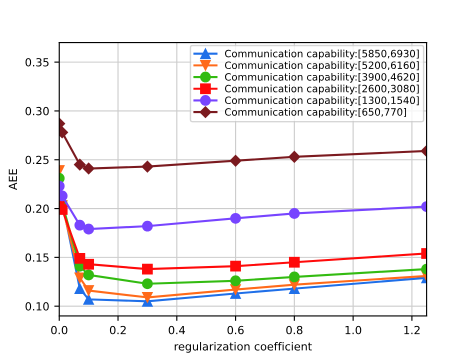  Describe the element at coordinates (322, 89) in the screenshot. I see `legend-label: Communication capability:[2600,3080]` at that location.